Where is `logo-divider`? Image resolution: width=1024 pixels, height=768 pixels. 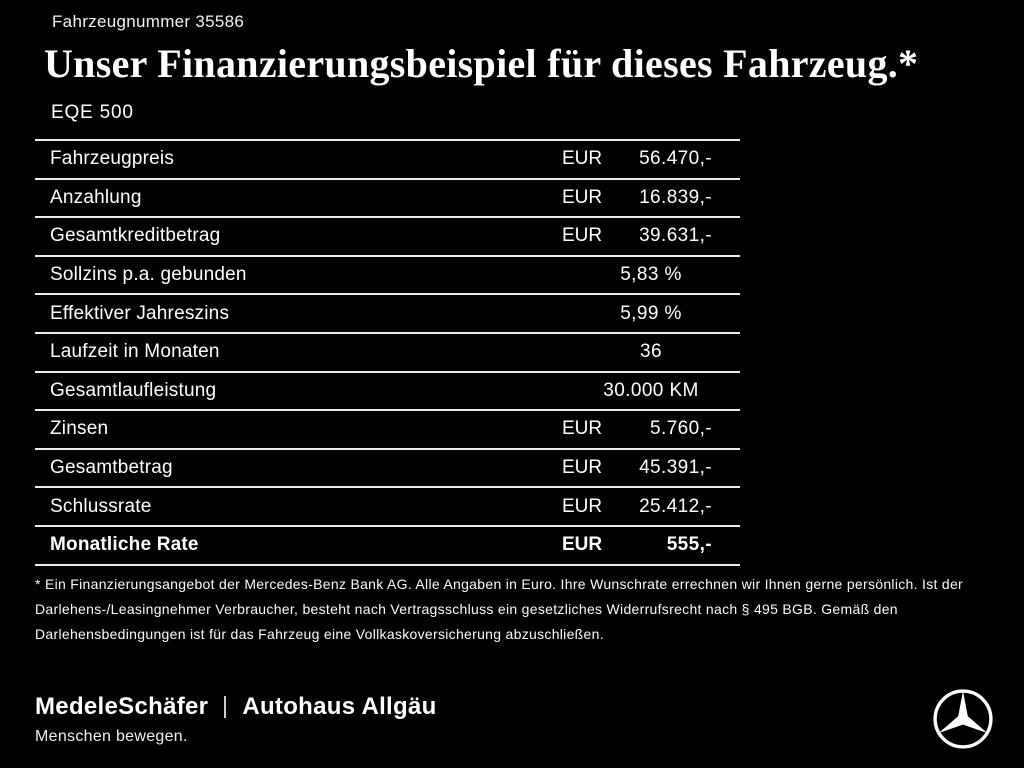 logo-divider is located at coordinates (225, 706).